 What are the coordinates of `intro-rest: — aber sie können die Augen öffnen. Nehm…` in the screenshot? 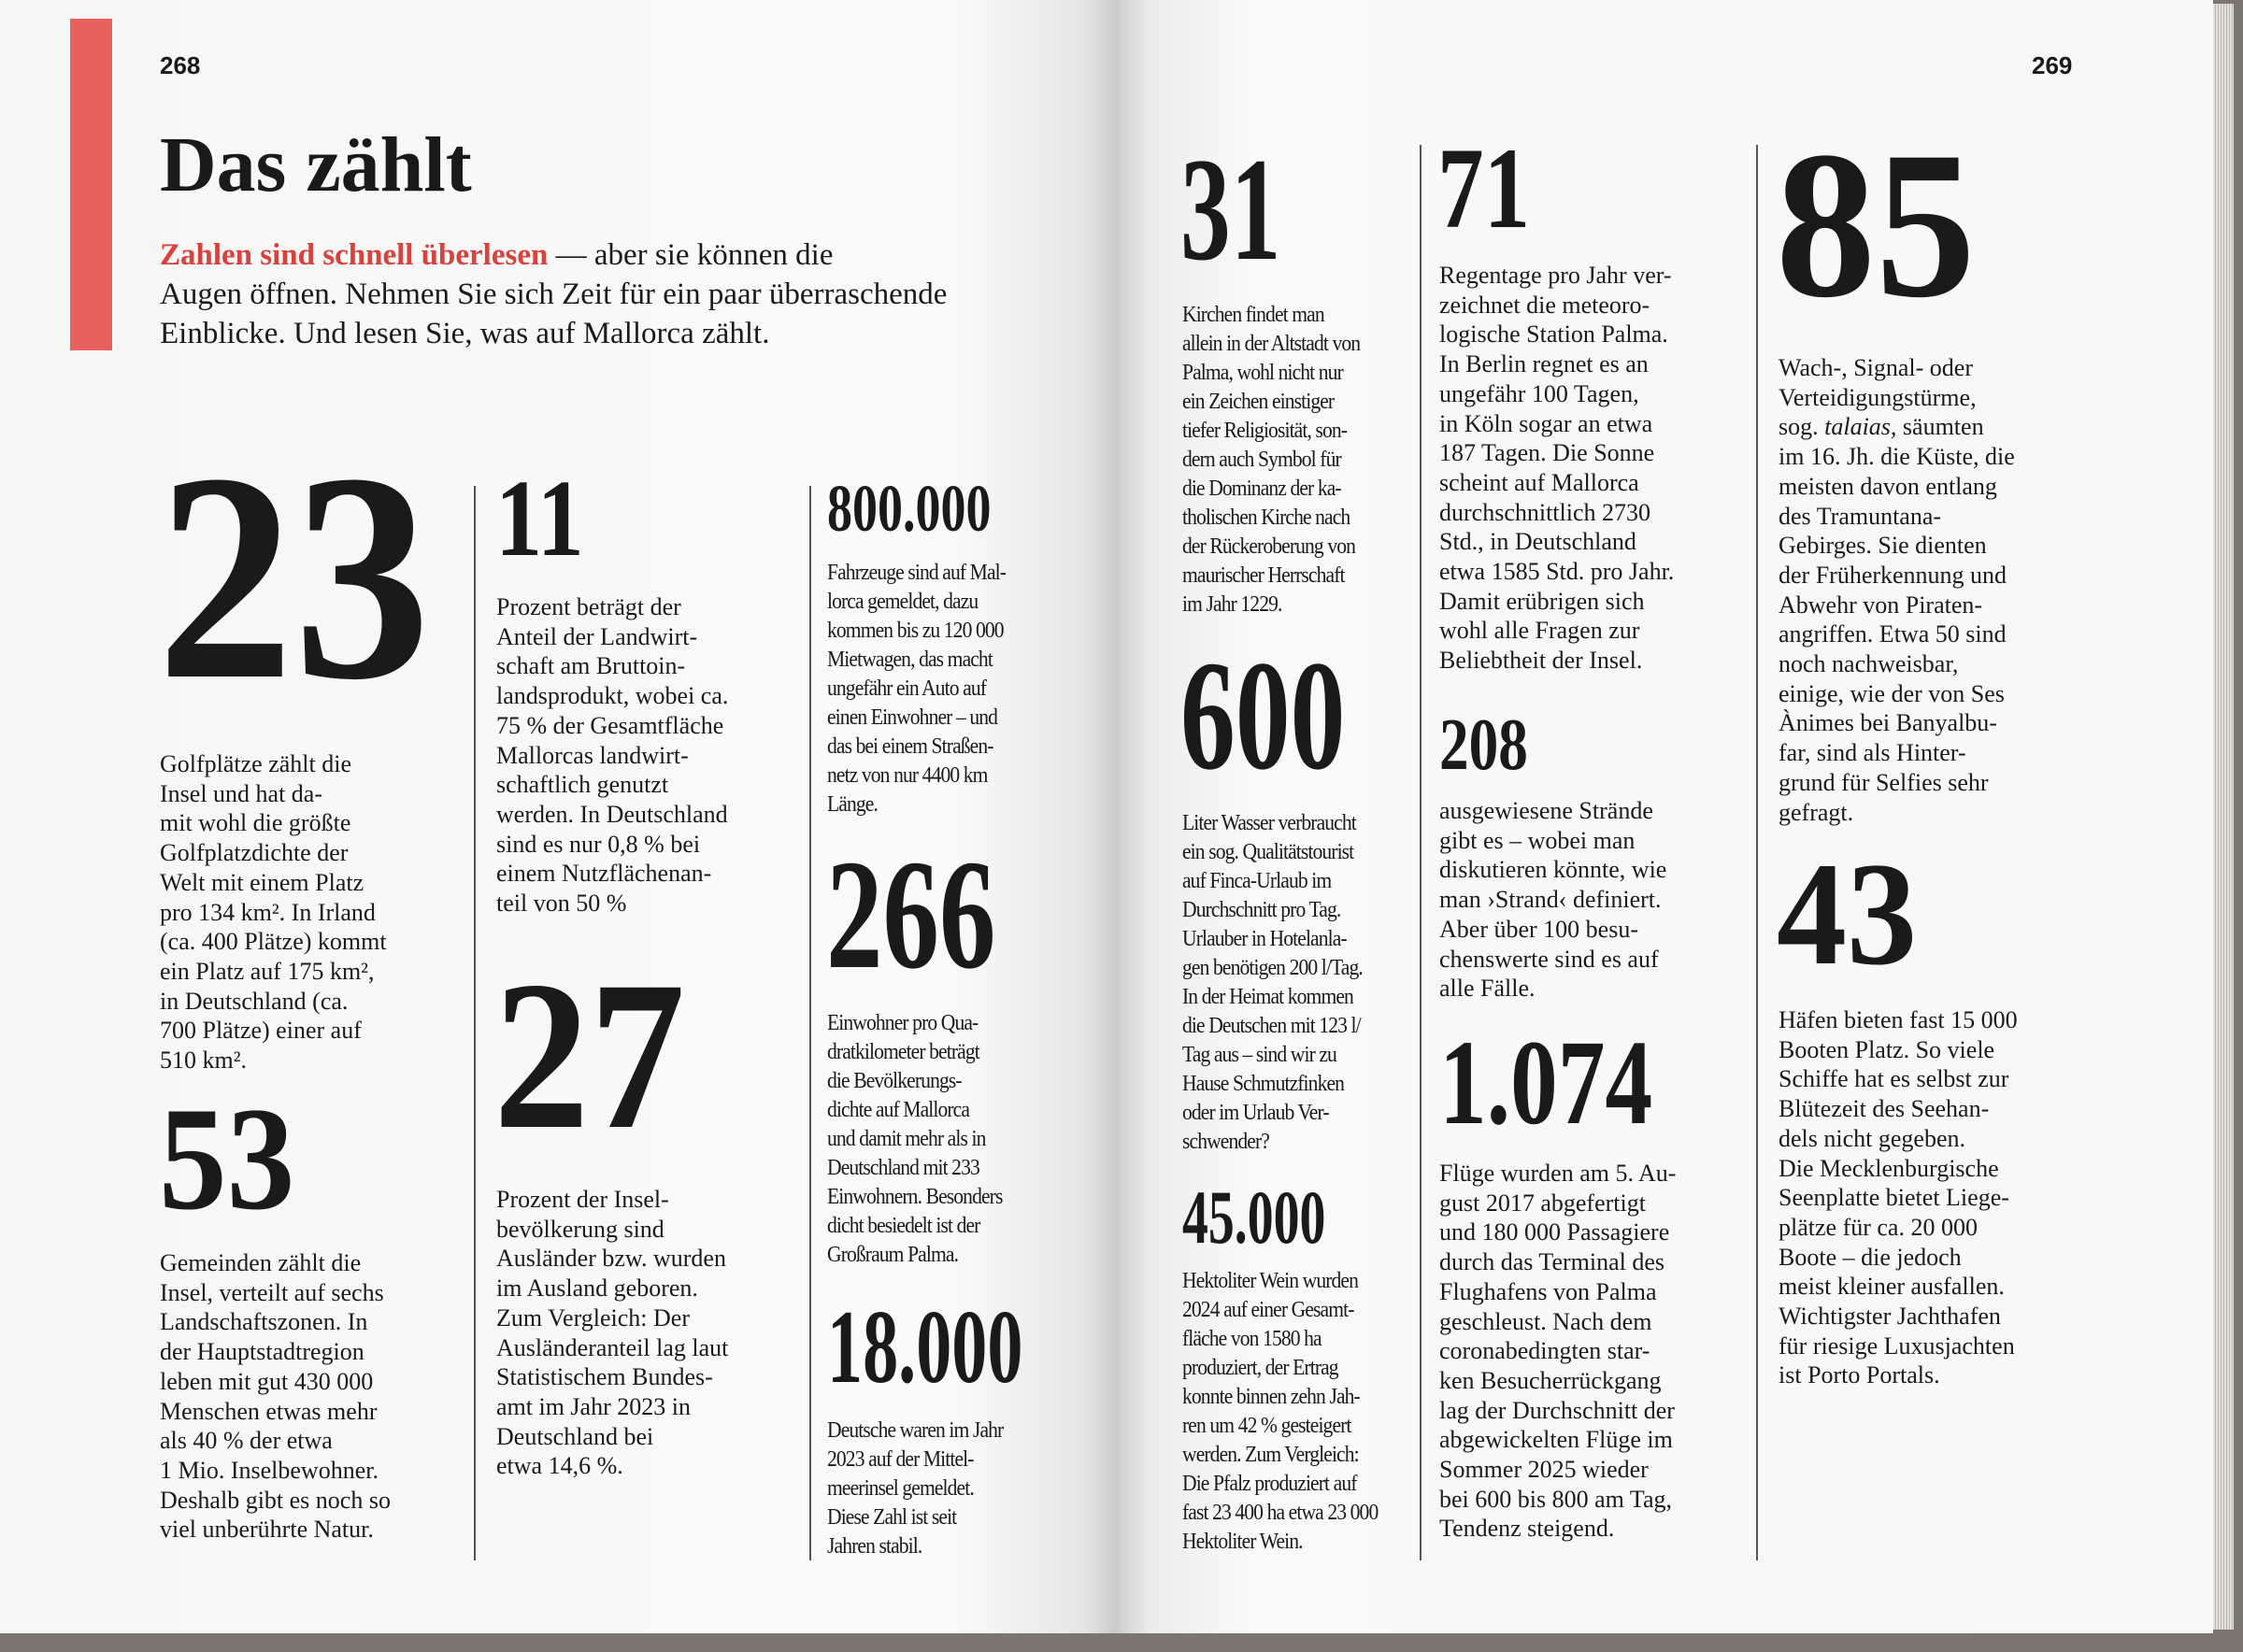 It's located at (554, 294).